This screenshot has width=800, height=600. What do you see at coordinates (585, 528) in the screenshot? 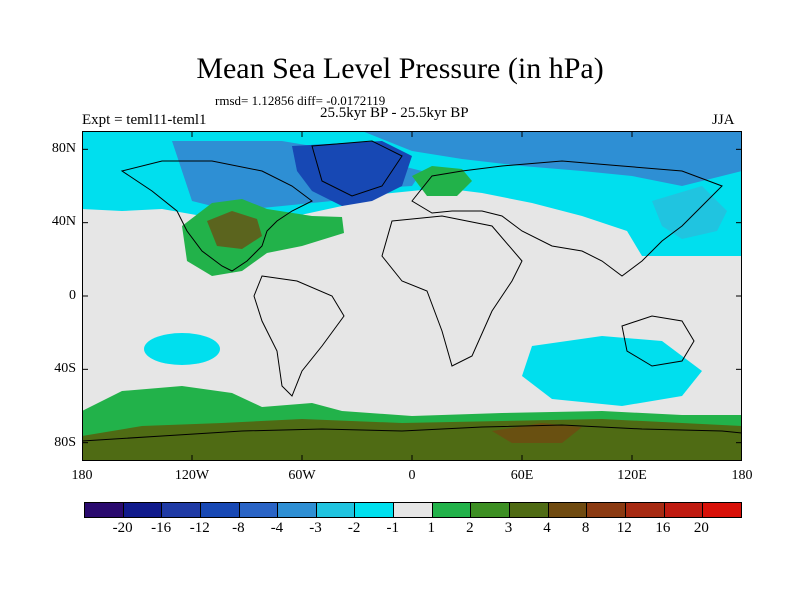
I see `colorbar-label: 8` at bounding box center [585, 528].